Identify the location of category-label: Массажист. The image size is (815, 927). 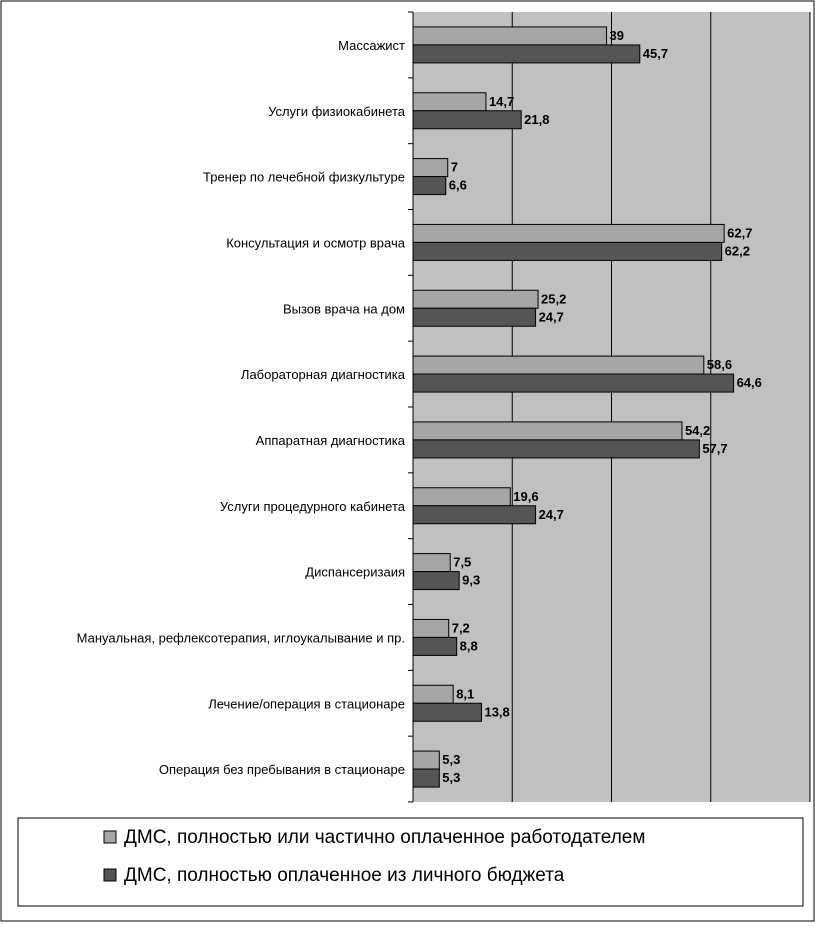
(371, 45).